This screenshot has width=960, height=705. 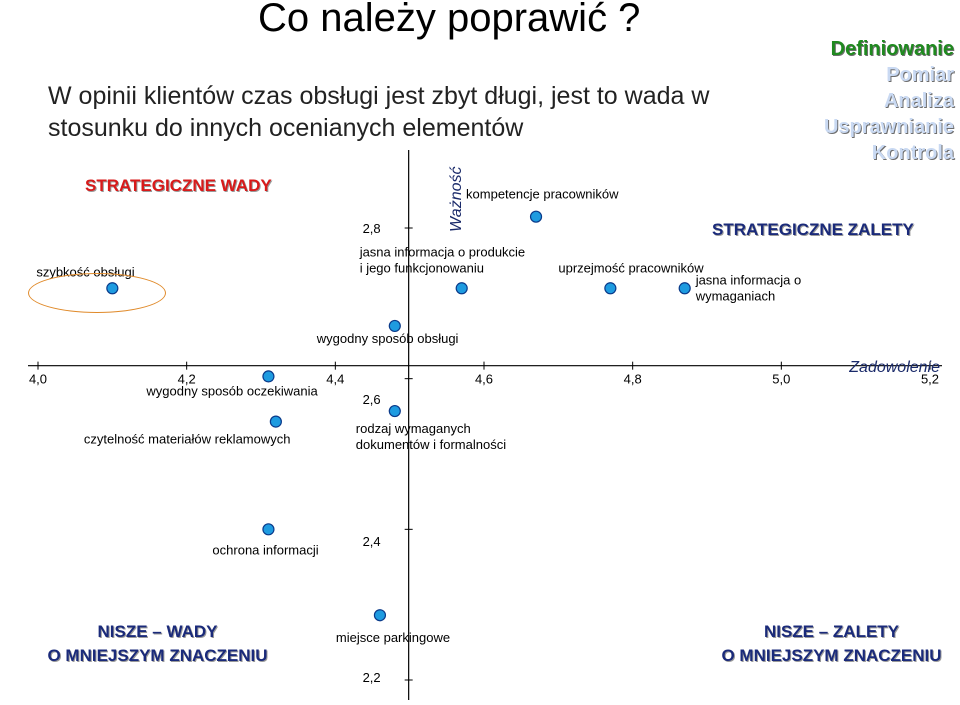 I want to click on y-tick-label: 2,2, so click(x=372, y=677).